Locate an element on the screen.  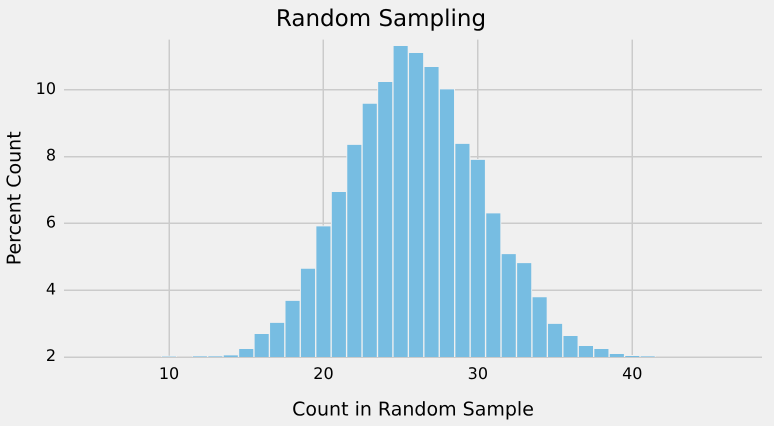
y-tick-label: 4 is located at coordinates (51, 288).